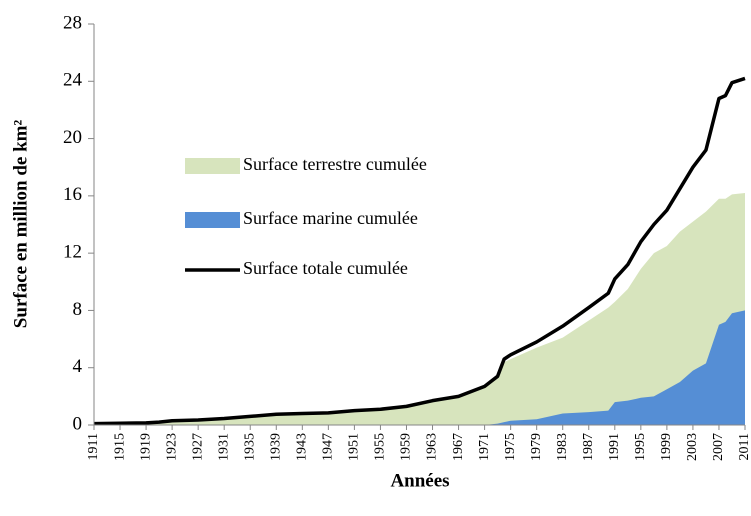 This screenshot has height=516, width=751. I want to click on x-tick-label: 1915, so click(119, 447).